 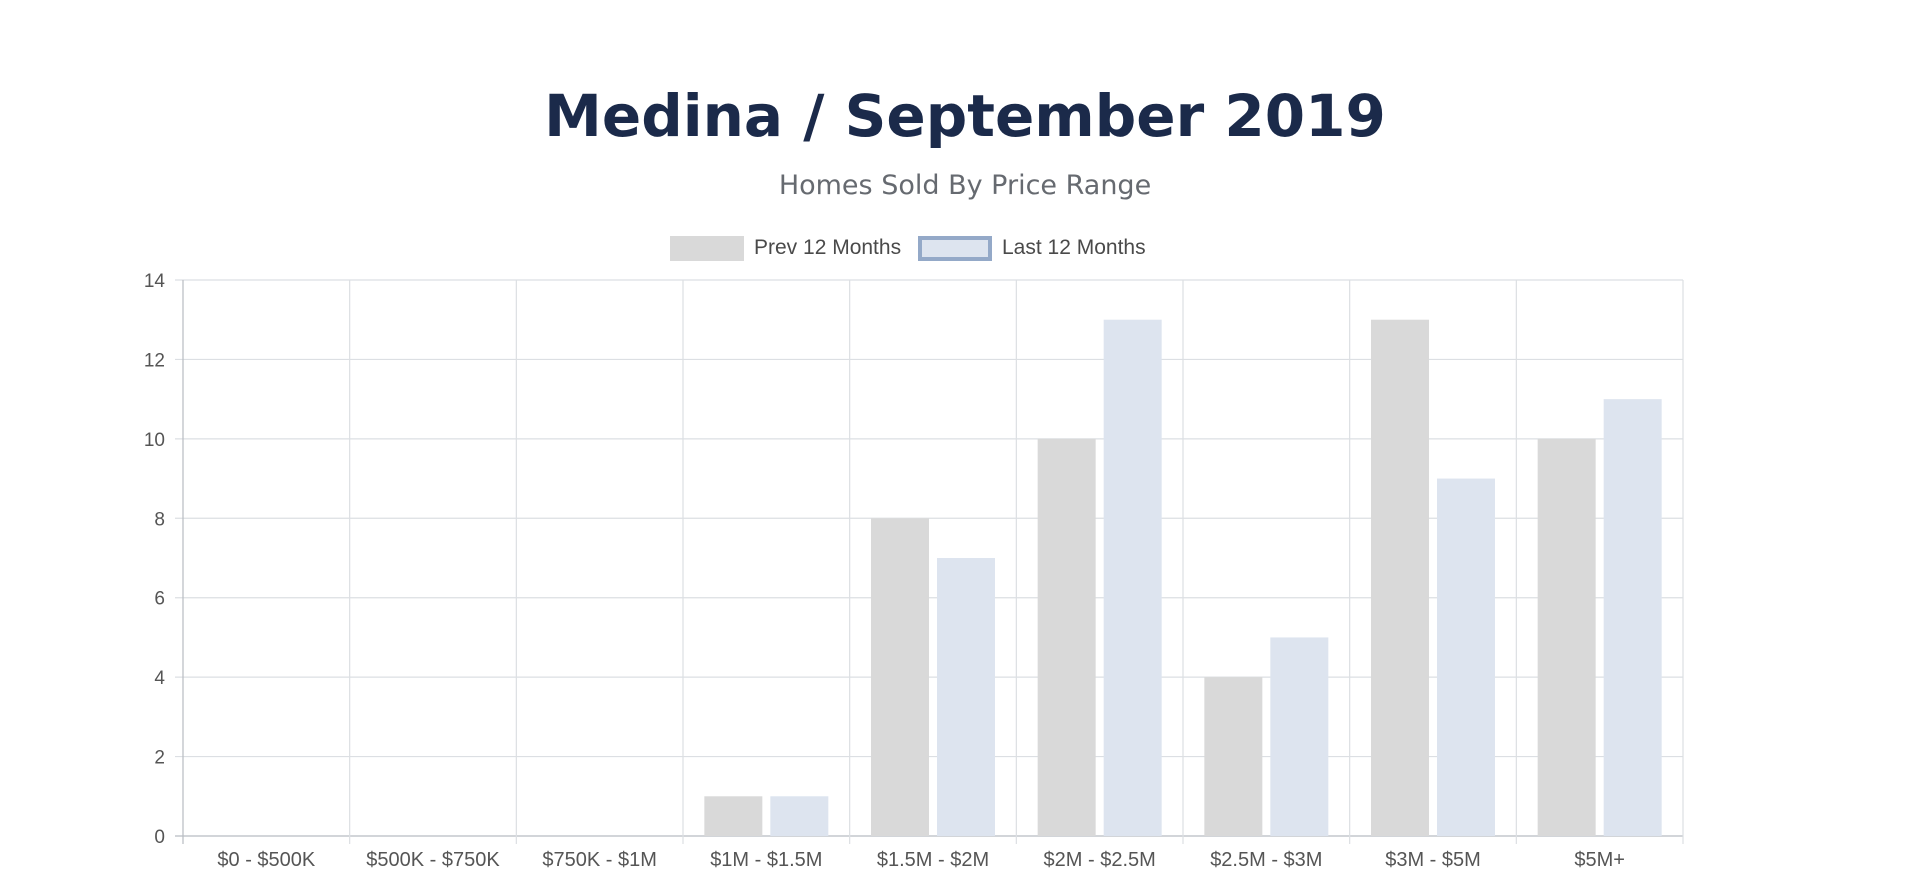 I want to click on x-tick-label: $0 - $500K, so click(x=266, y=860).